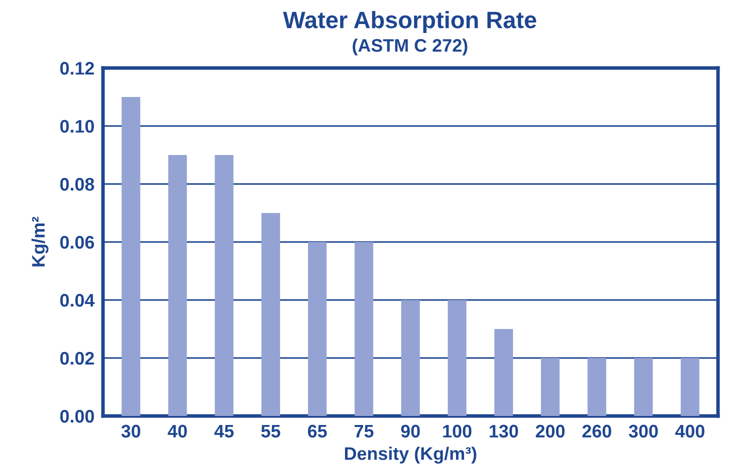  I want to click on chart-title: Water Absorption Rate, so click(409, 22).